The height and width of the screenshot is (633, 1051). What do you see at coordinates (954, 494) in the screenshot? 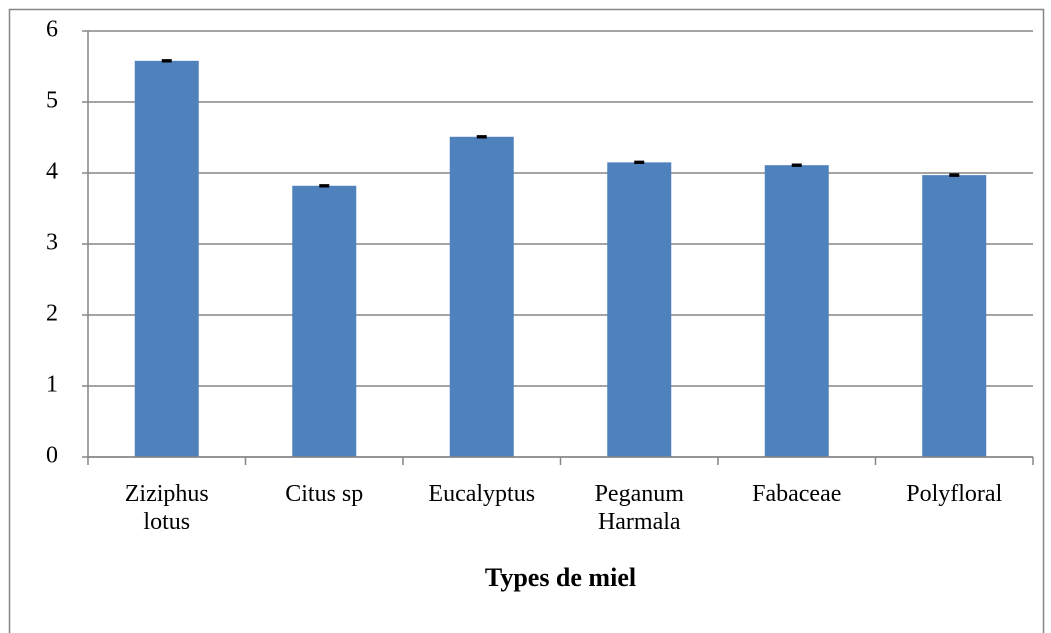
I see `x-tick-label: Polyfloral` at bounding box center [954, 494].